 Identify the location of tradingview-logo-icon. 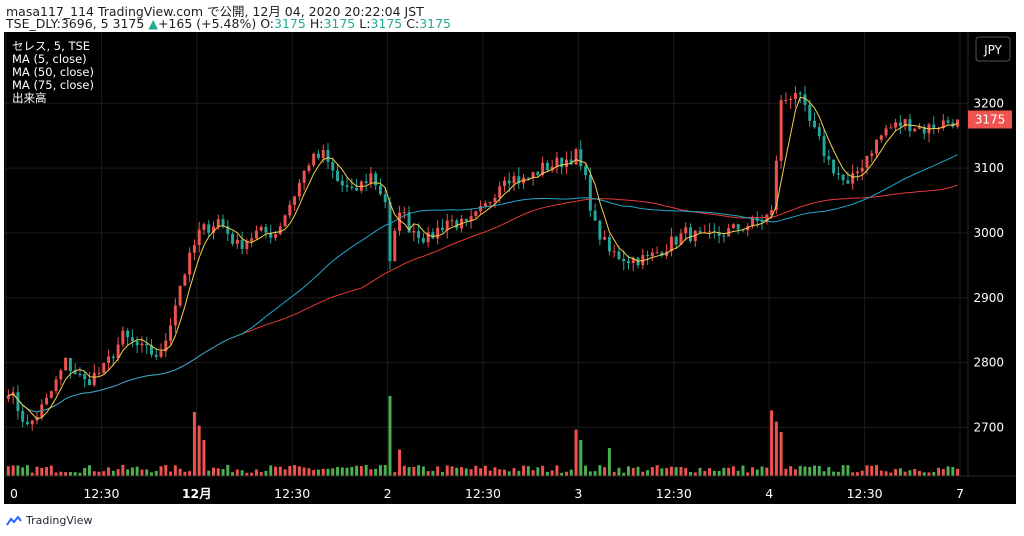
(14, 520).